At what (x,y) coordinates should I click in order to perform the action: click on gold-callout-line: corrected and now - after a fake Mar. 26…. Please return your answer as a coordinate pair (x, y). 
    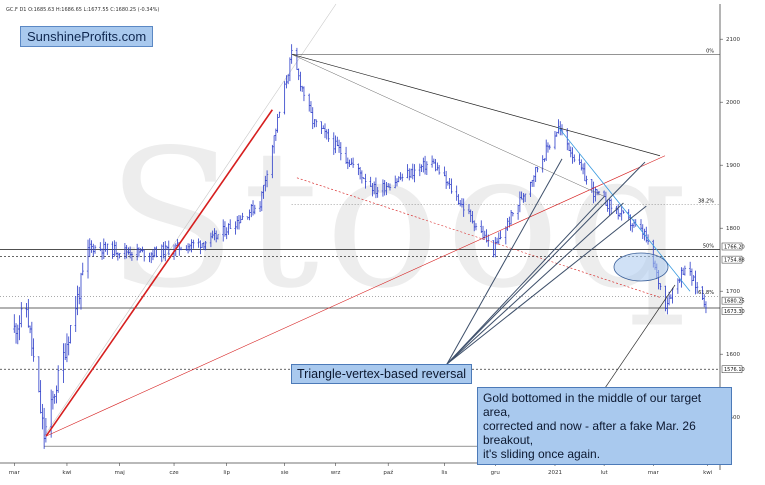
    Looking at the image, I should click on (589, 433).